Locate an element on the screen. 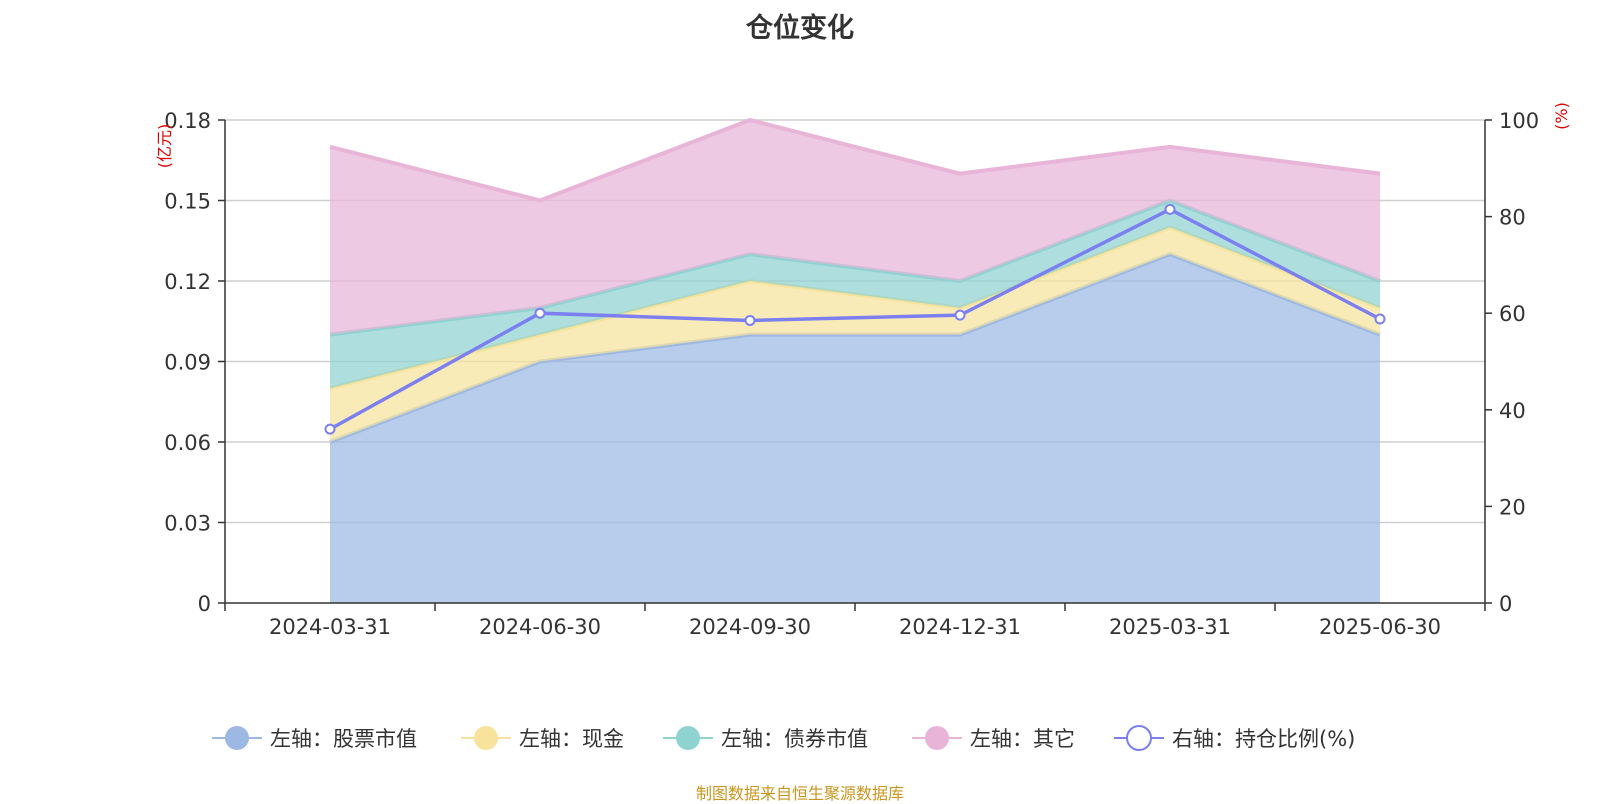  right-axis-unit: (%) is located at coordinates (1561, 116).